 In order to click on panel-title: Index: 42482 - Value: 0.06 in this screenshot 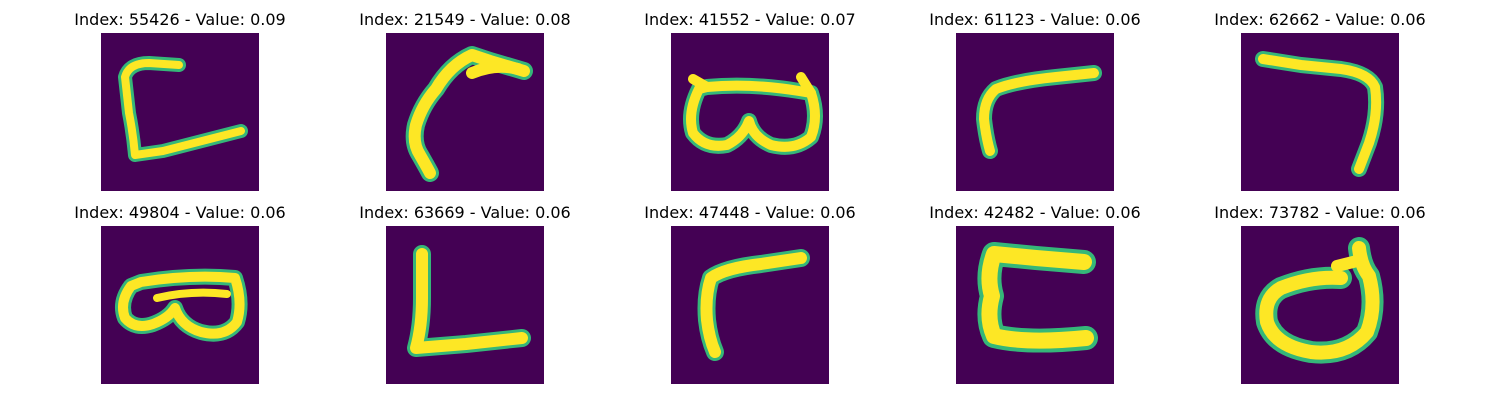, I will do `click(1035, 212)`.